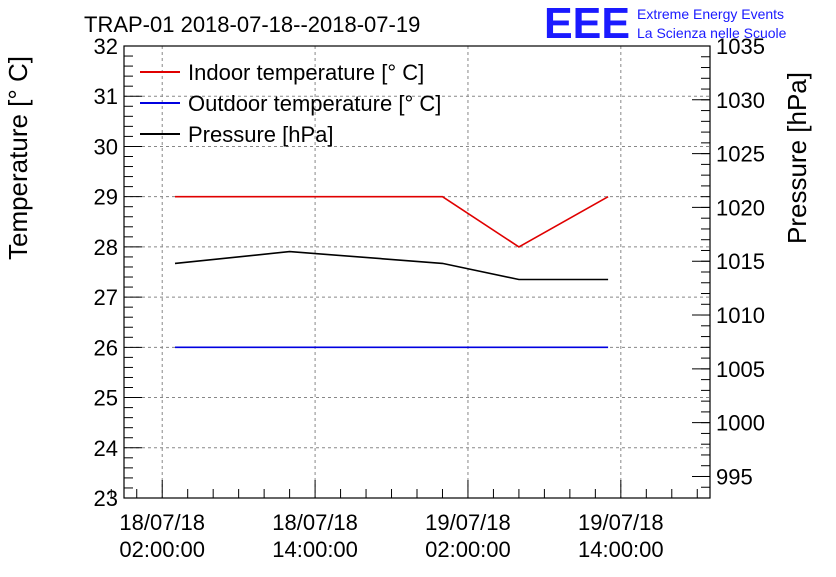 Image resolution: width=836 pixels, height=577 pixels. Describe the element at coordinates (306, 72) in the screenshot. I see `legend-label: Indoor temperature [° C]` at that location.